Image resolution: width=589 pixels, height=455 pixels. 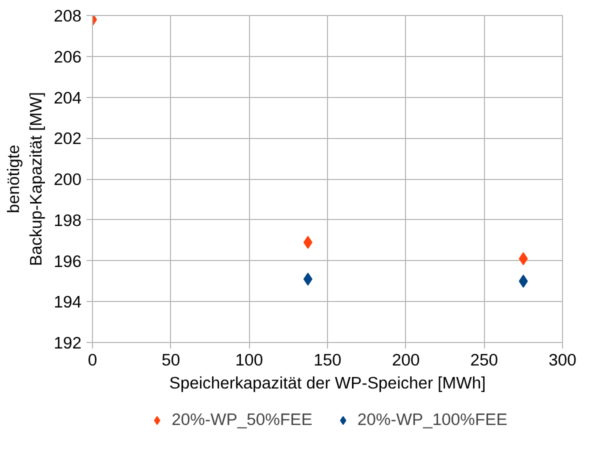 I want to click on y-tick-label: 198, so click(x=68, y=220).